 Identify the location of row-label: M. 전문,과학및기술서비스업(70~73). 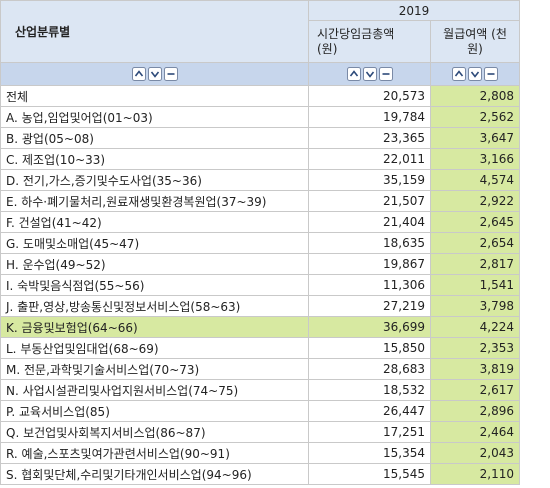
(154, 369).